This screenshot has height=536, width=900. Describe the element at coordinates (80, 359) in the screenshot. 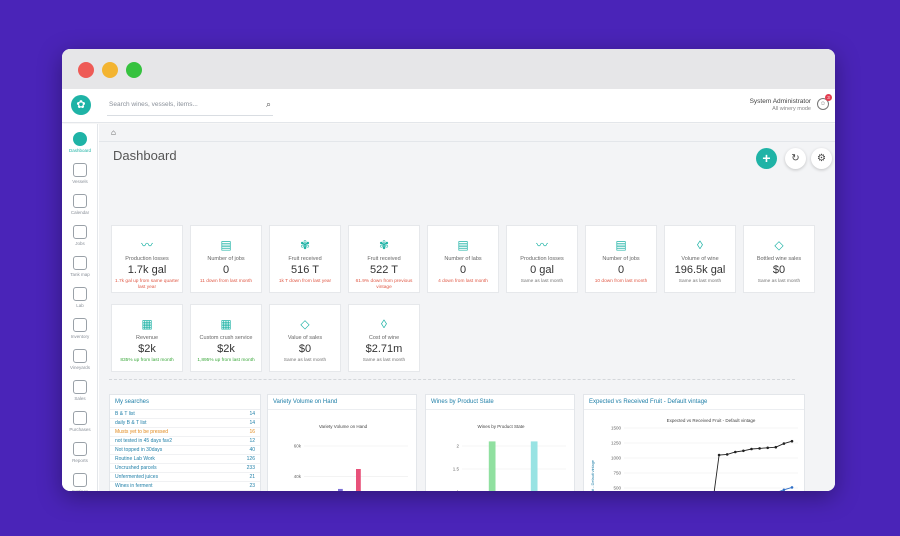

I see `sidebar-item-vineyards: Vineyards` at that location.